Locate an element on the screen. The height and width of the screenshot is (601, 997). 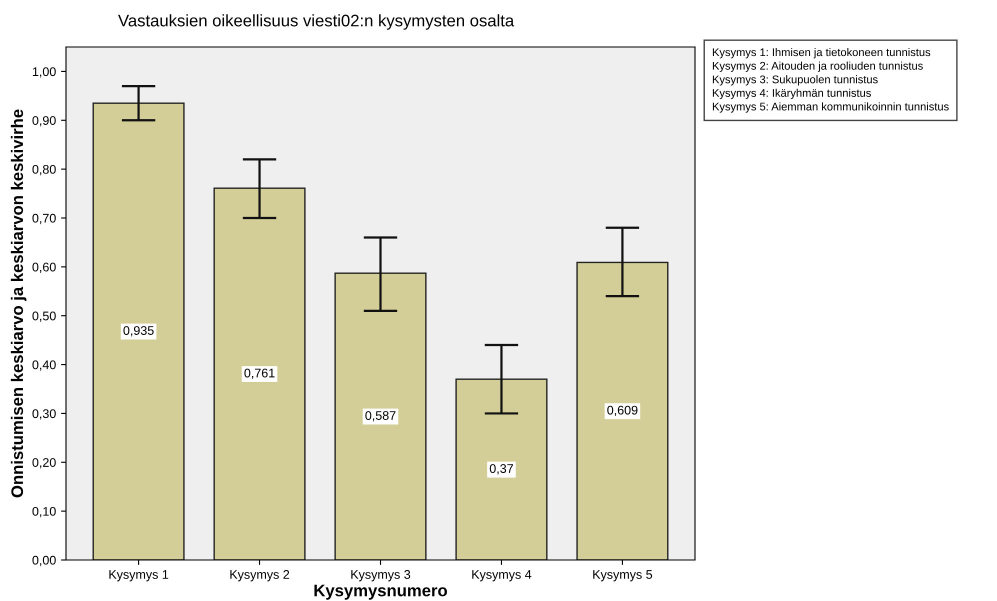
data-label: 0,587 is located at coordinates (380, 416).